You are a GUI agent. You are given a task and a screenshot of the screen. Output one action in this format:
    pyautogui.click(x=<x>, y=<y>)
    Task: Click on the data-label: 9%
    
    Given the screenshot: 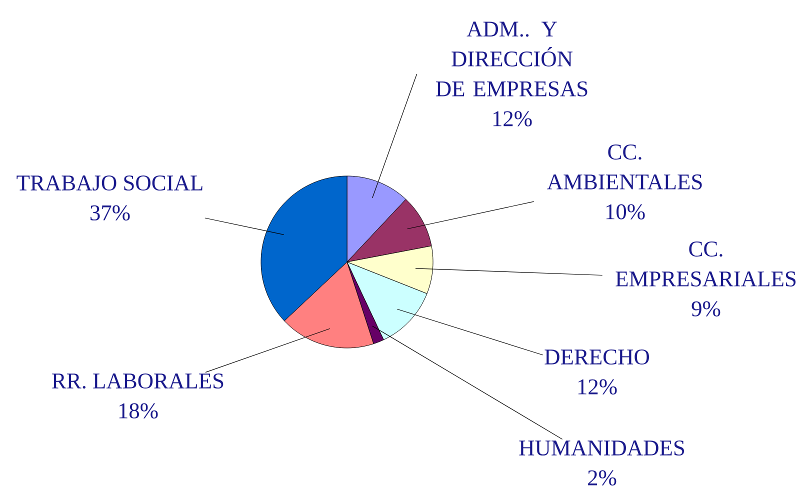 What is the action you would take?
    pyautogui.click(x=706, y=308)
    